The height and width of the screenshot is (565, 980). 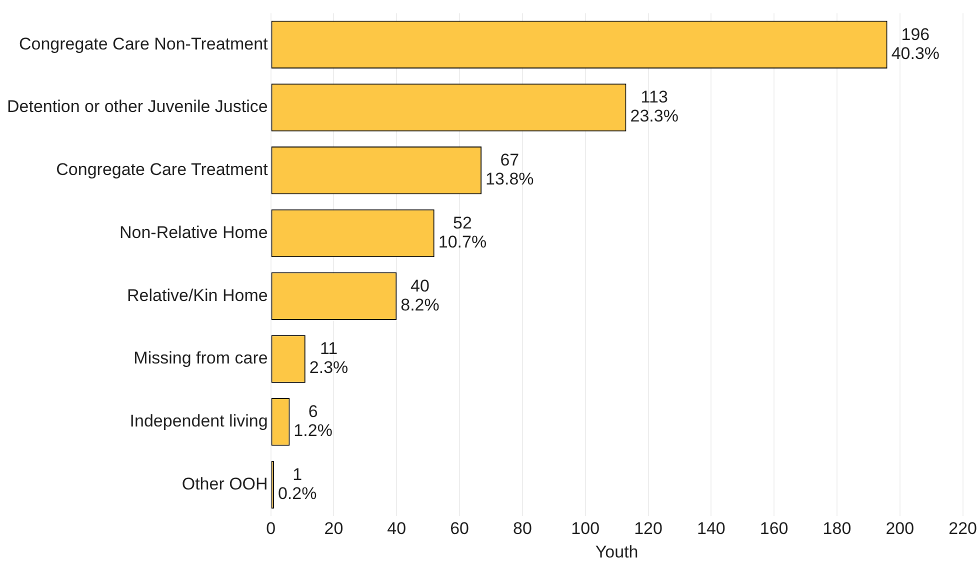 What do you see at coordinates (585, 528) in the screenshot?
I see `x-tick-label: 100` at bounding box center [585, 528].